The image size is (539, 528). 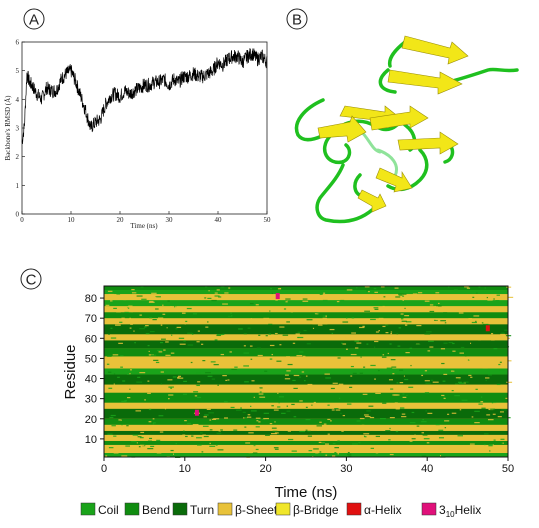 I want to click on rmsd-y-tick-label: 1, so click(x=18, y=186).